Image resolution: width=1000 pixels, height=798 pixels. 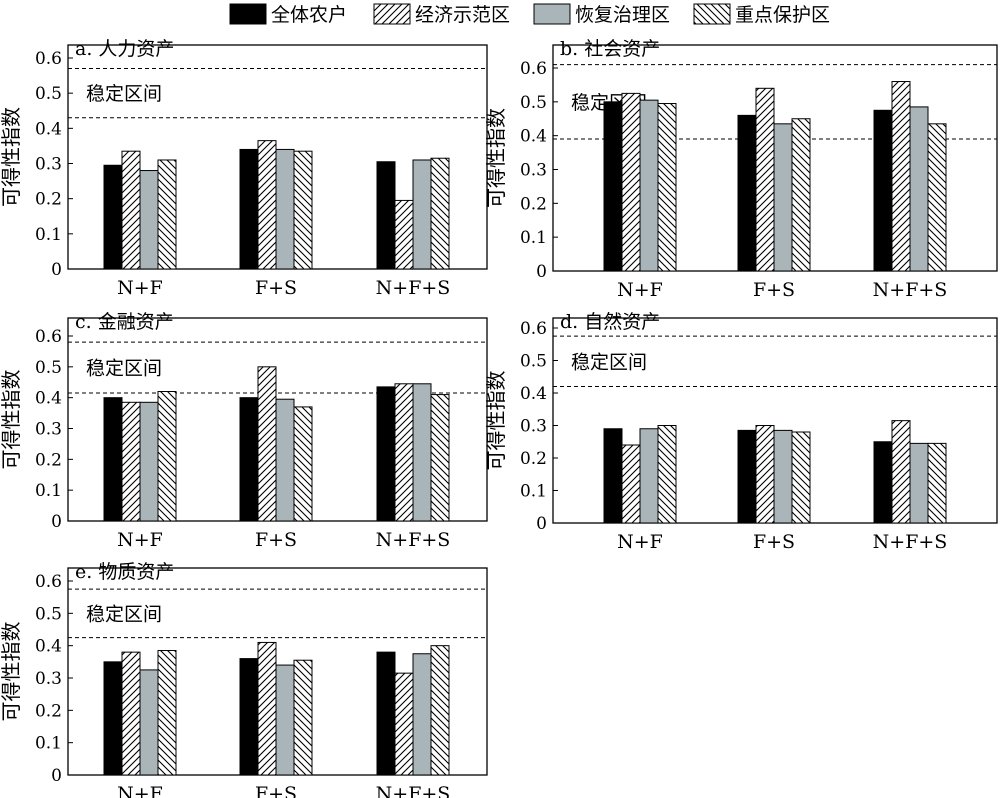 I want to click on legend-swatch-econ, so click(x=392, y=14).